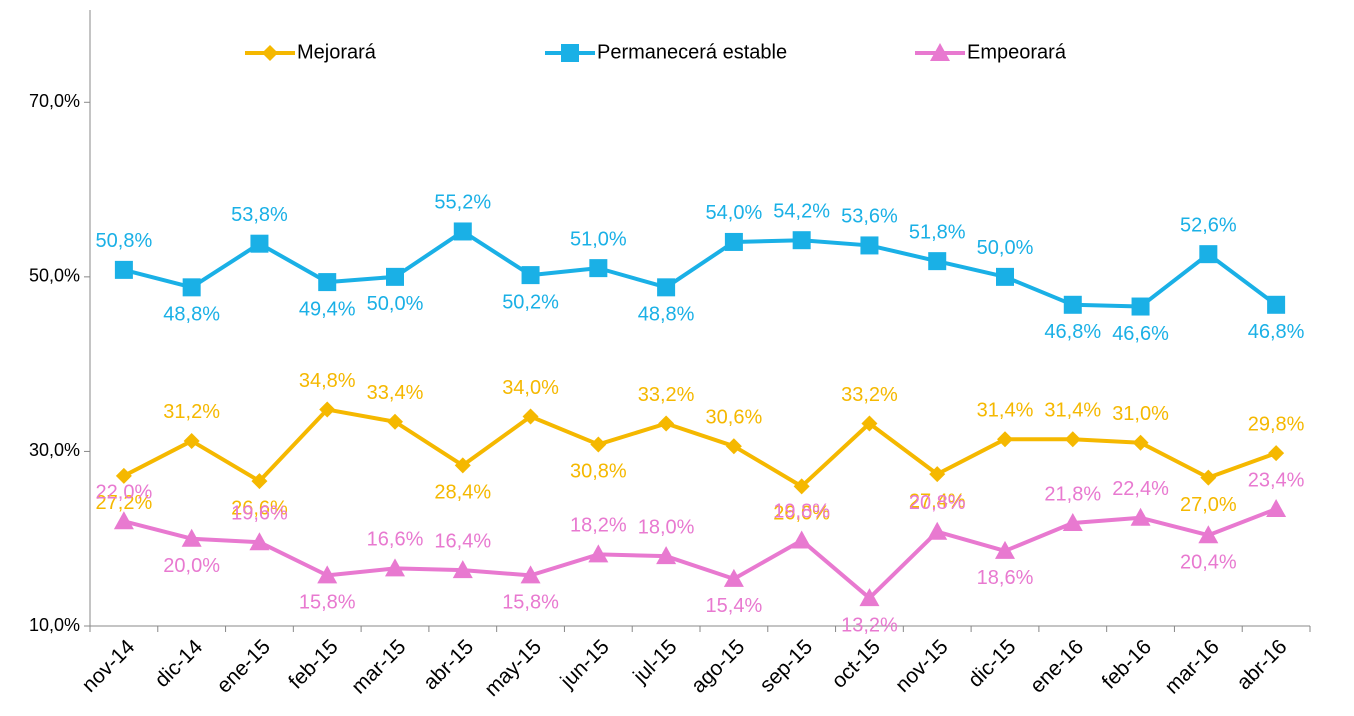 The image size is (1354, 716). Describe the element at coordinates (1057, 666) in the screenshot. I see `x-tick-label: ene-16` at that location.